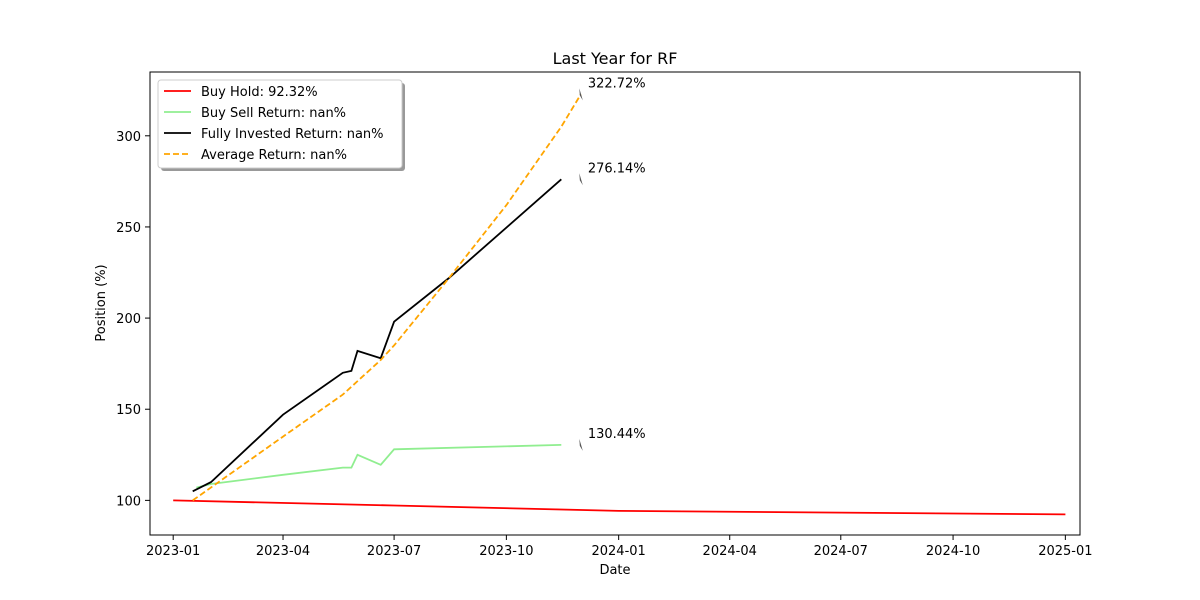 The image size is (1200, 600). Describe the element at coordinates (618, 551) in the screenshot. I see `x-tick-label-4: 2024-01` at that location.